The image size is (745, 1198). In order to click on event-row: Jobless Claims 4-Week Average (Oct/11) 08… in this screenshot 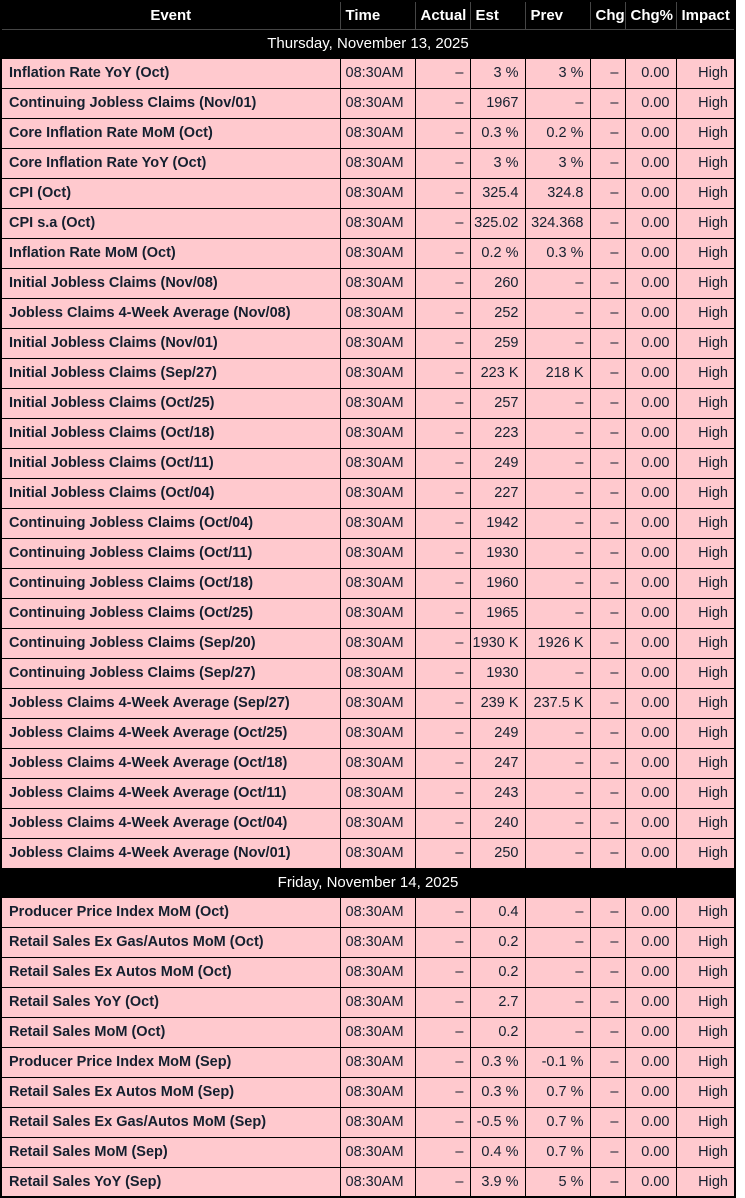, I will do `click(368, 793)`.